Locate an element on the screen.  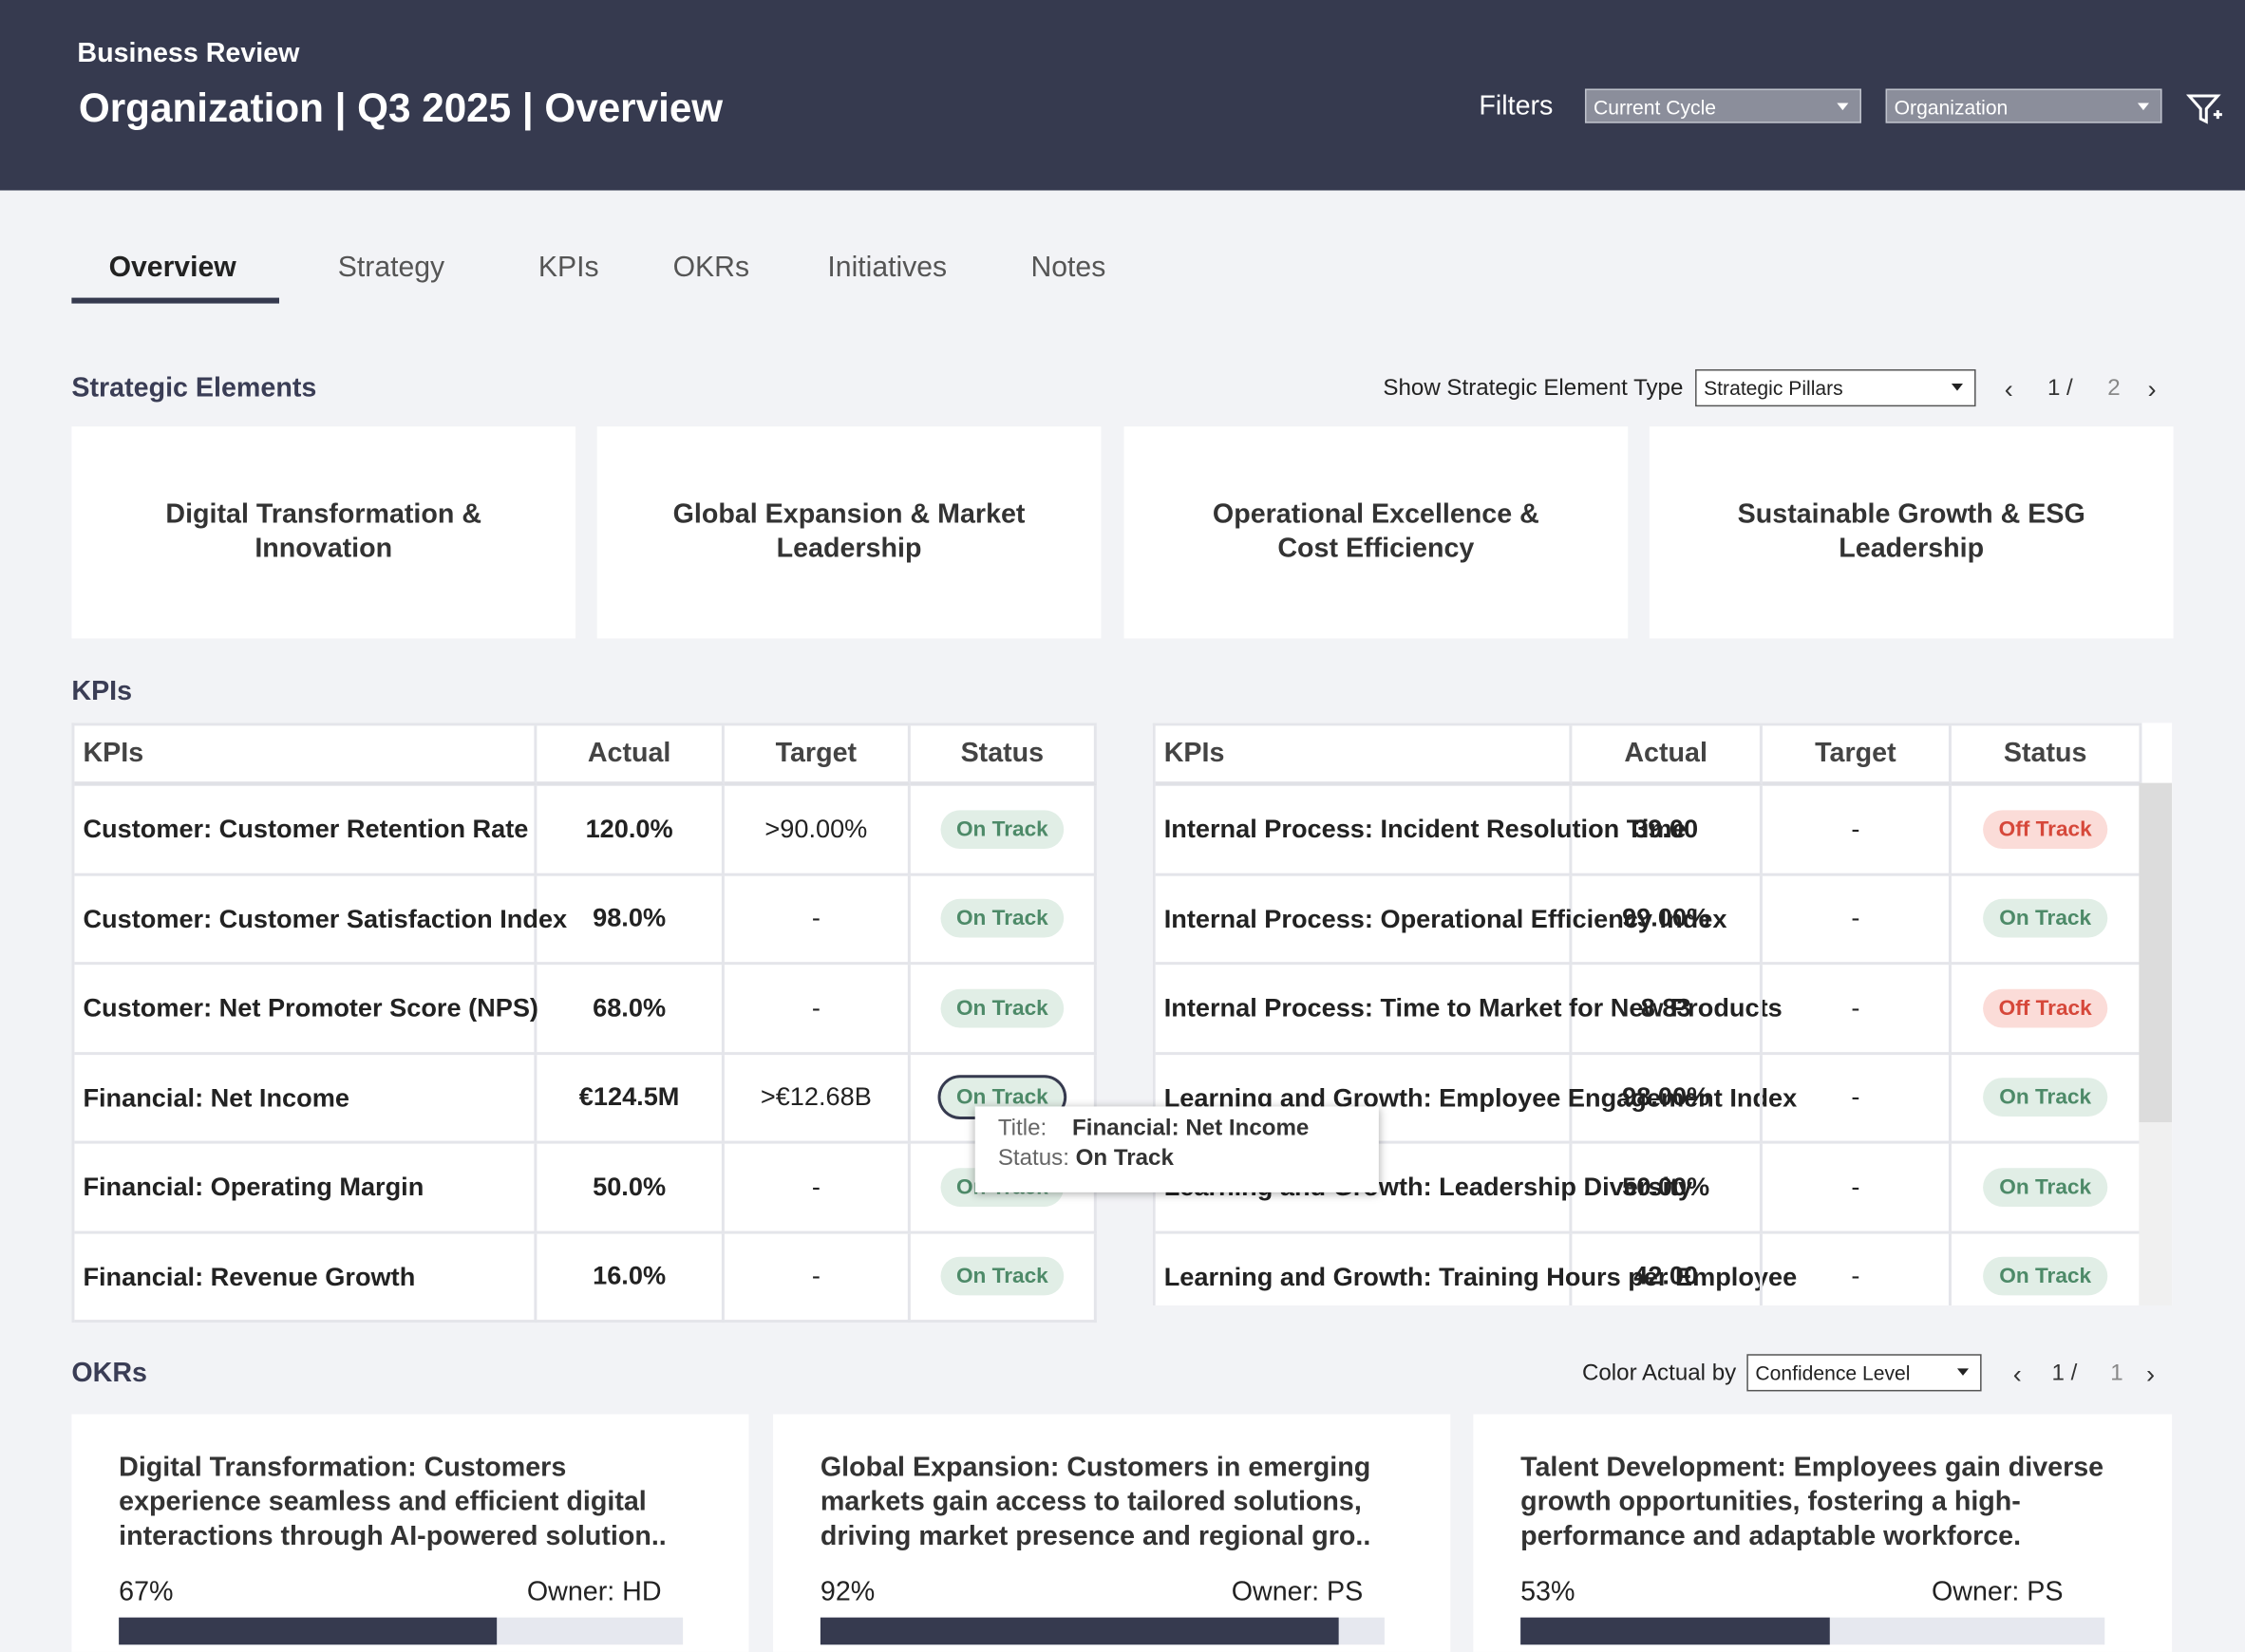
kpi-target: >90.00% is located at coordinates (817, 830).